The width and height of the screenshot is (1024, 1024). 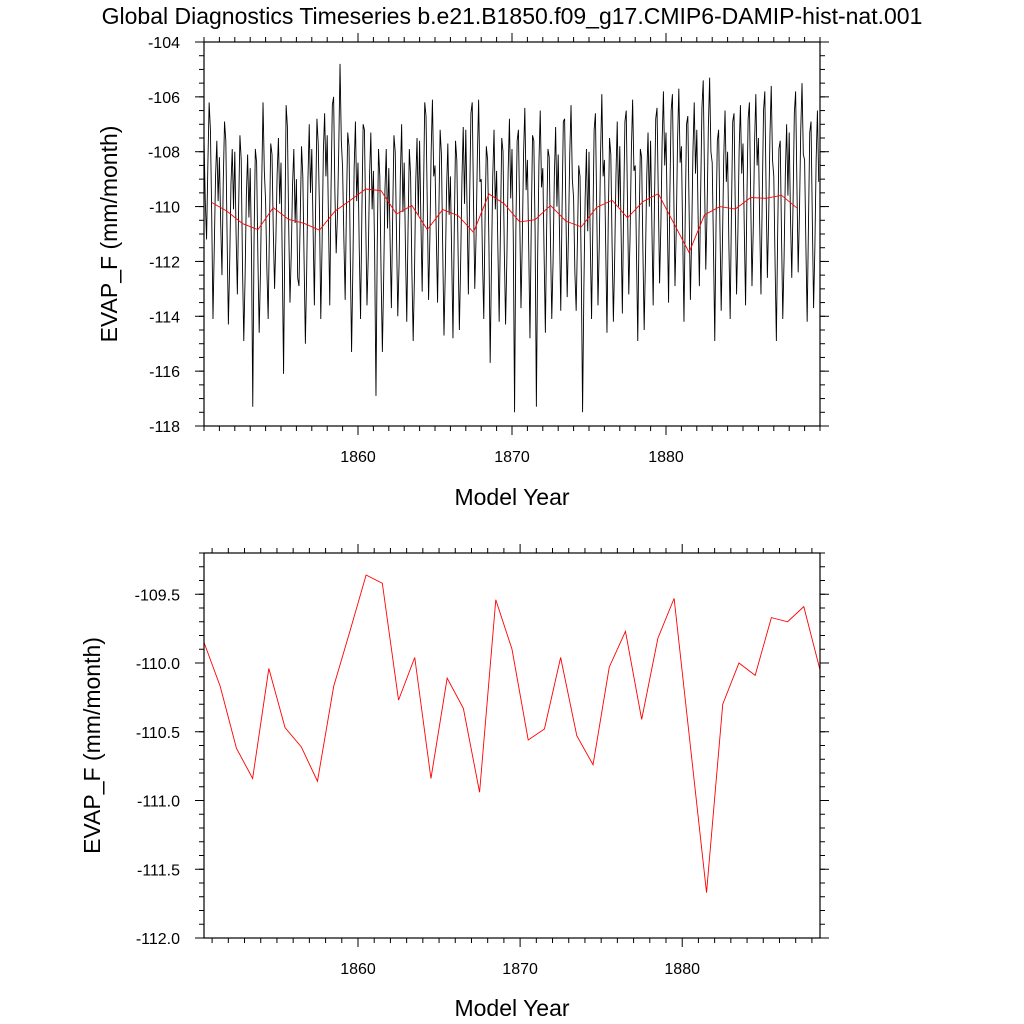 I want to click on series-line-annual, so click(x=504, y=221).